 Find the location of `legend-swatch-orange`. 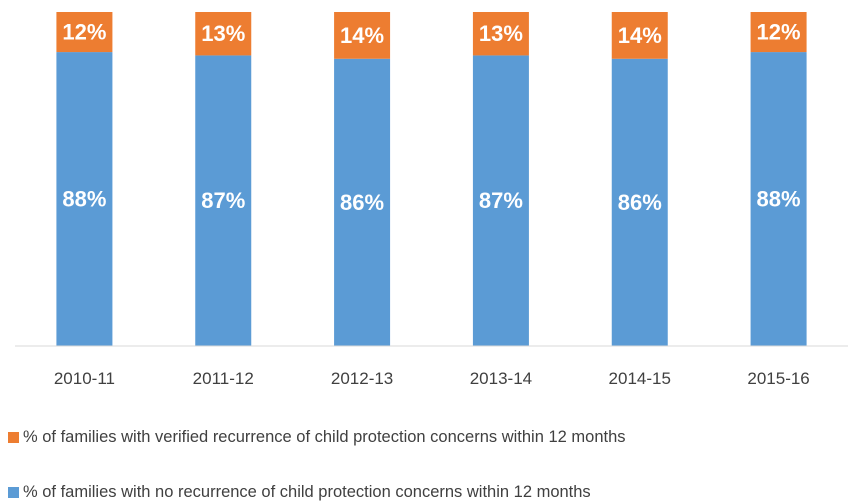

legend-swatch-orange is located at coordinates (13, 437).